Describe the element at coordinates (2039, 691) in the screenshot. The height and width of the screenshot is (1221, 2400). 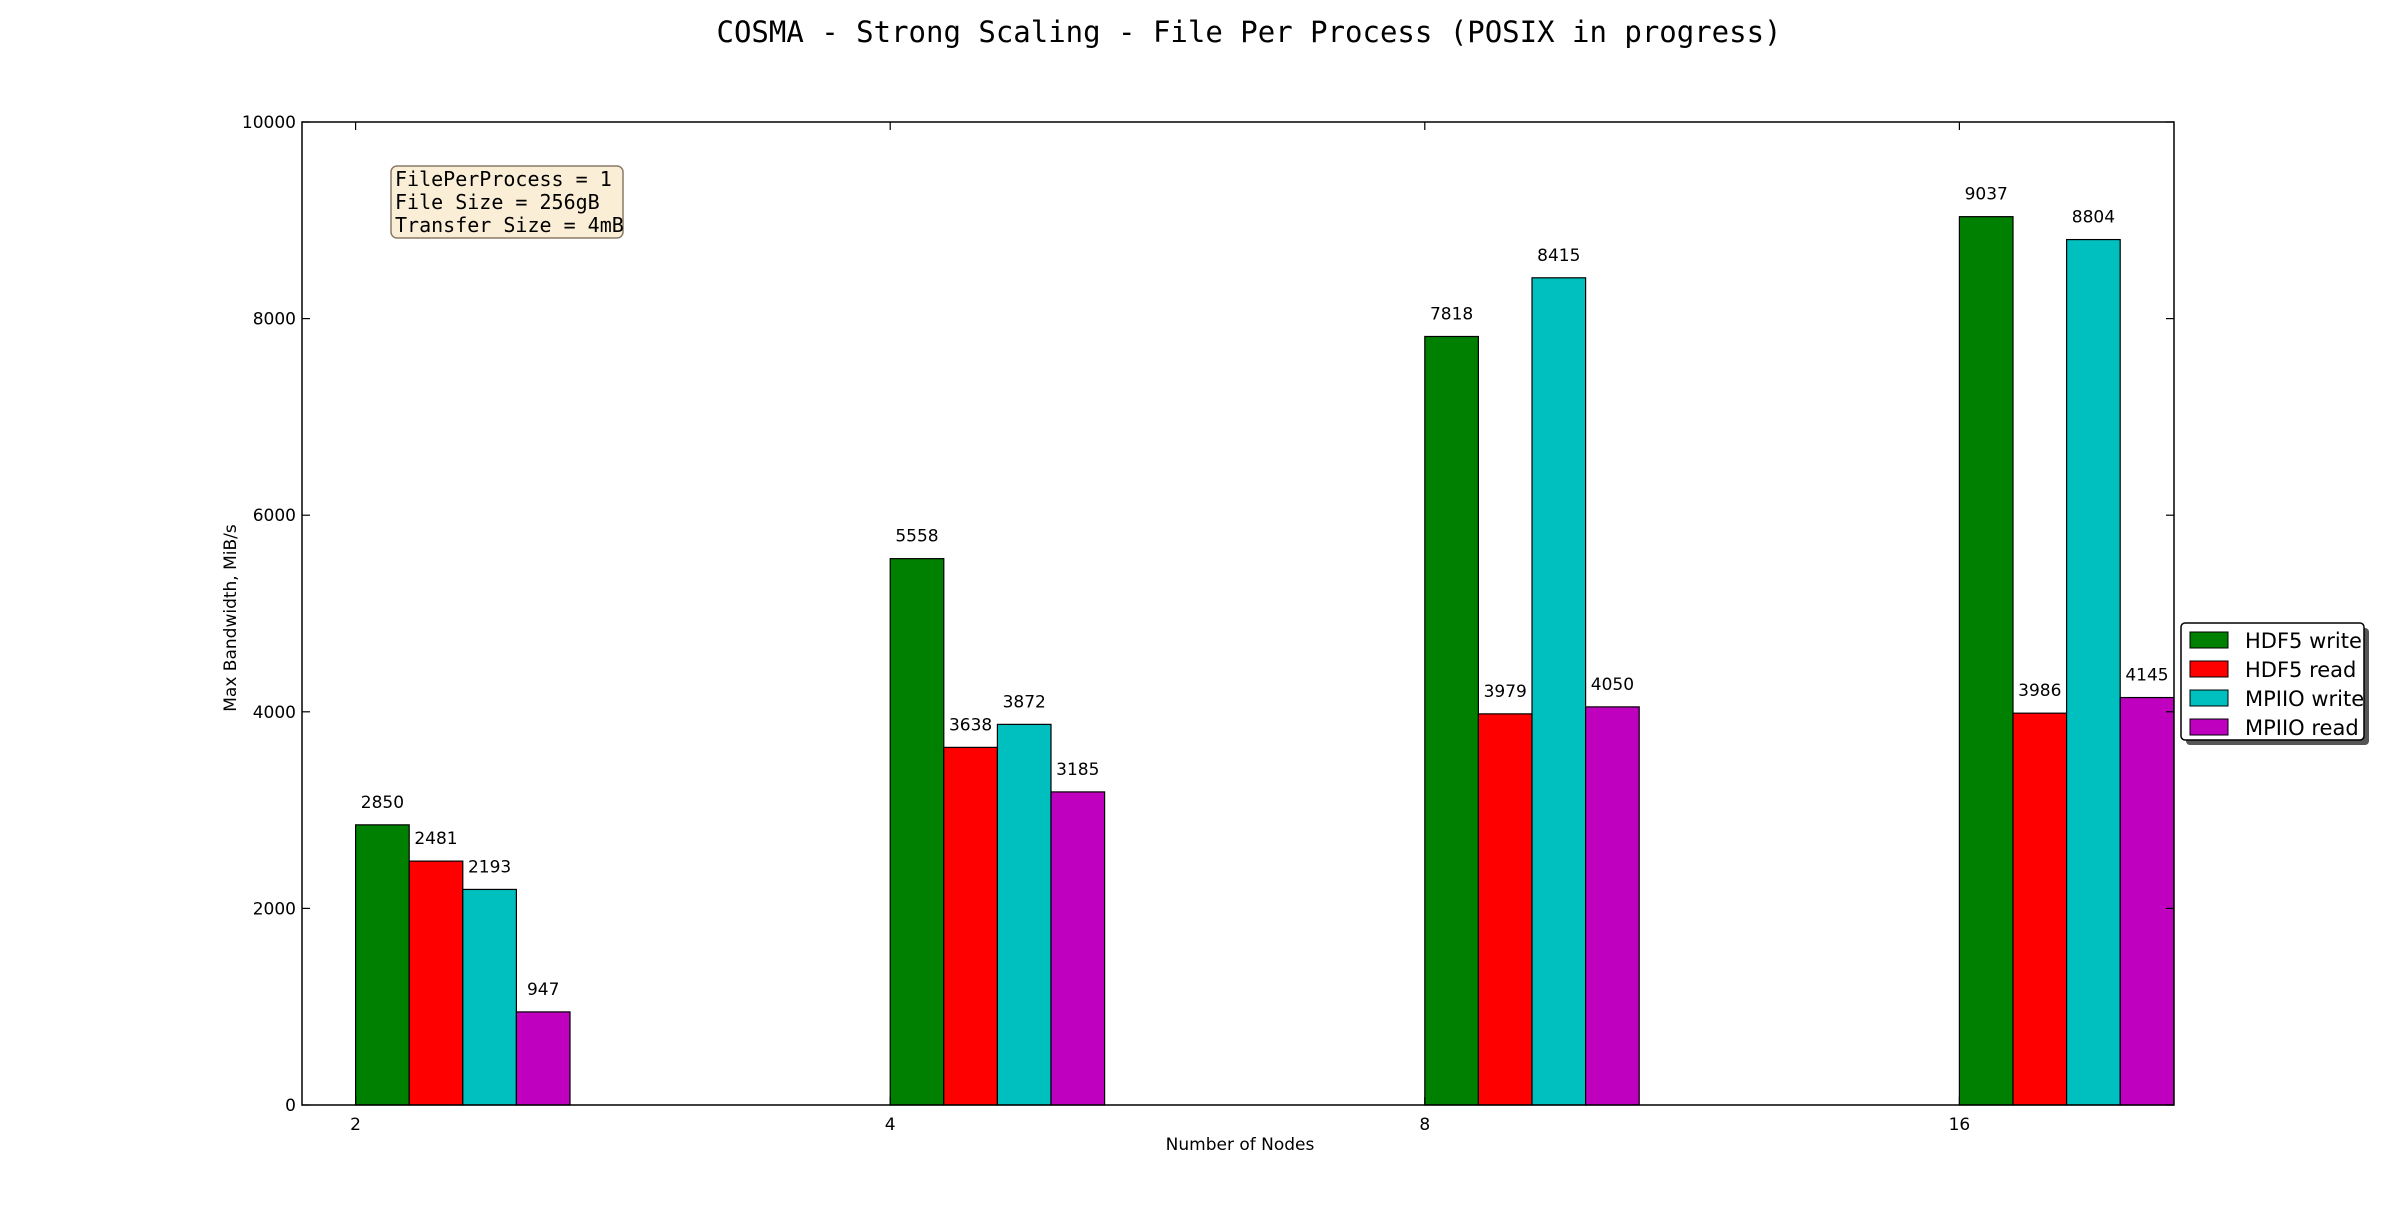
I see `data-label: 3986` at that location.